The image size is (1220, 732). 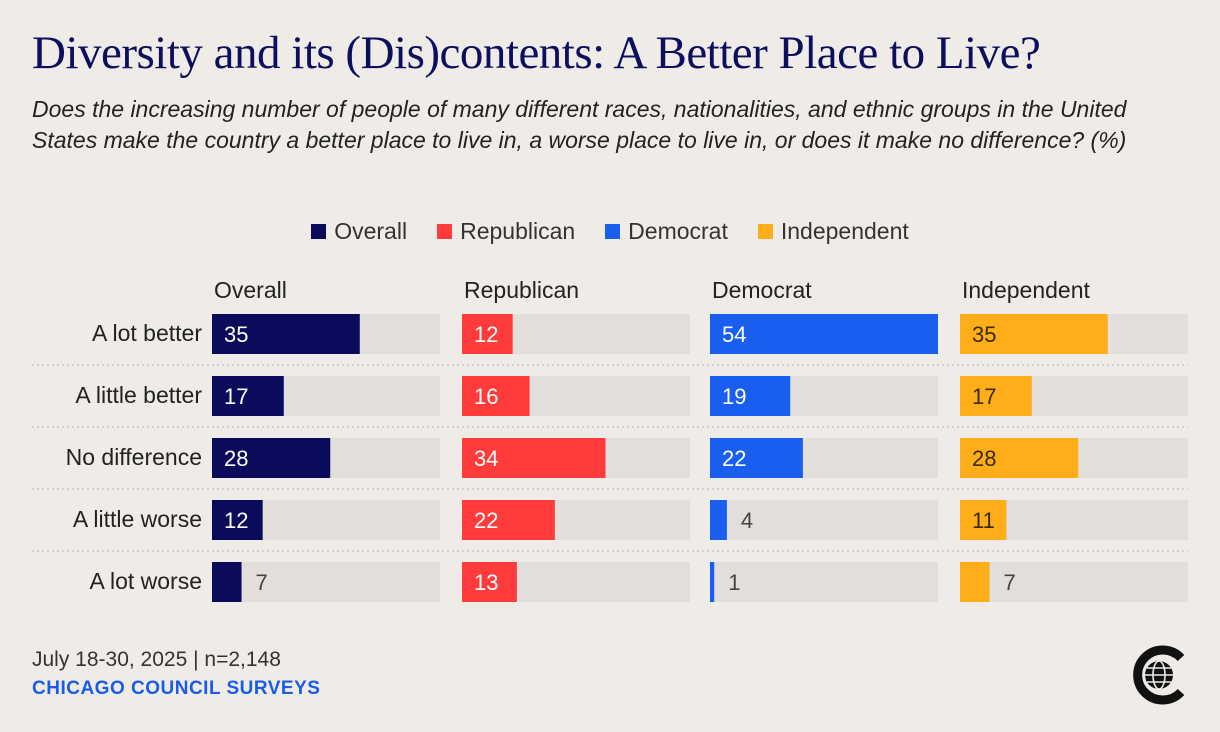 I want to click on legend-swatch-republican, so click(x=445, y=231).